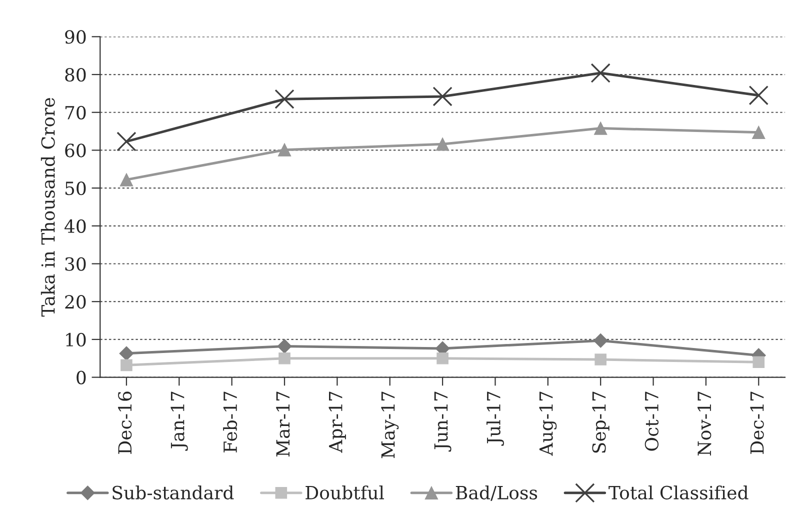  I want to click on y-tick-label: 50, so click(75, 189).